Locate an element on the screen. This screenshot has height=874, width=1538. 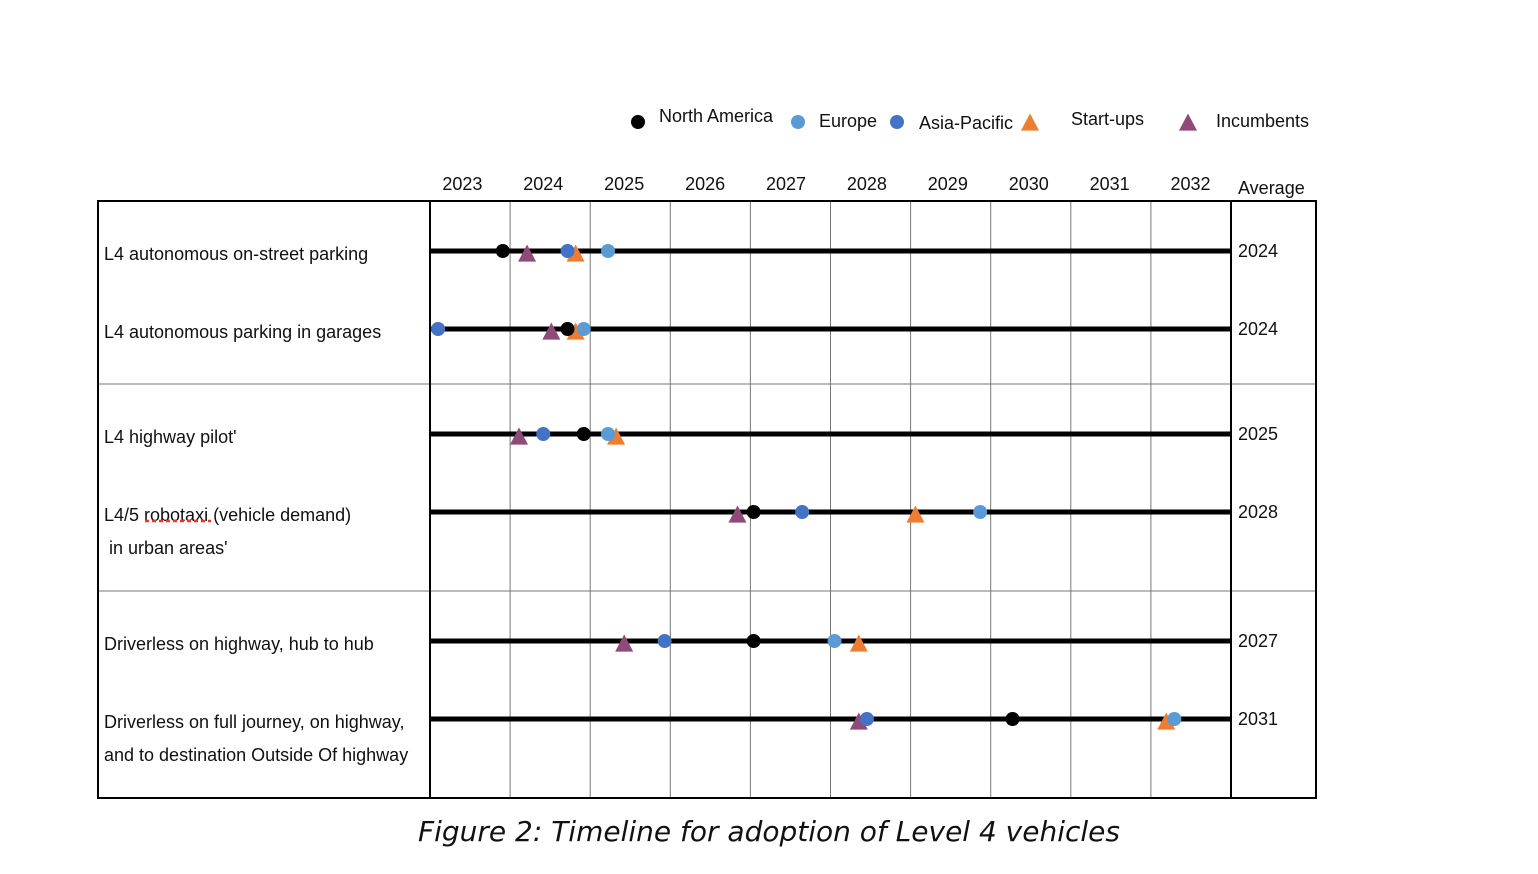
row-0-0-marker-north-america is located at coordinates (502, 251).